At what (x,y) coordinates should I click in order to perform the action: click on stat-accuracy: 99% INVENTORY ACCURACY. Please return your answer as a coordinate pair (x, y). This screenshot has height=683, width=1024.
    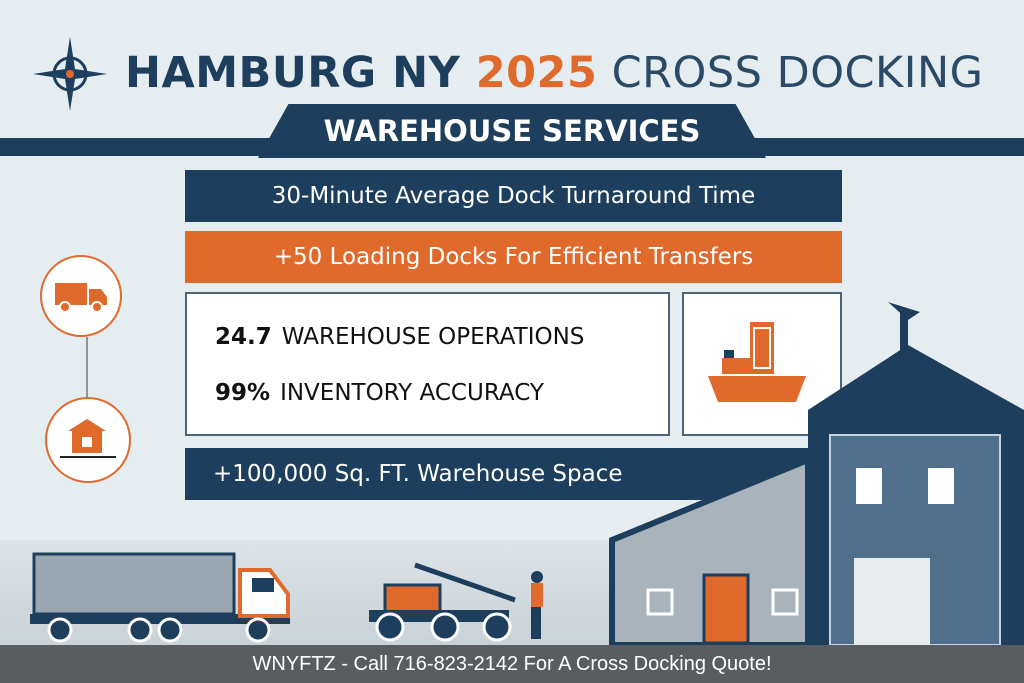
    Looking at the image, I should click on (441, 393).